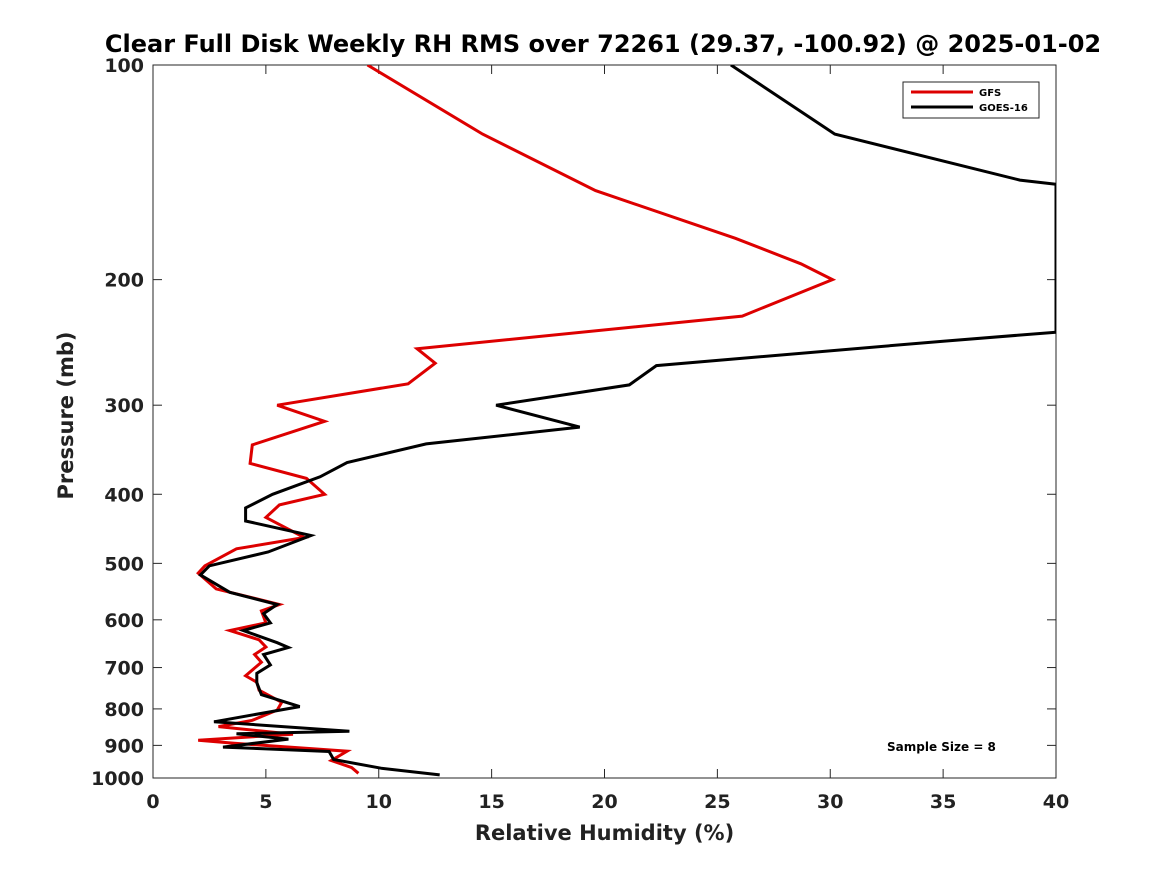 Image resolution: width=1167 pixels, height=875 pixels. I want to click on legend-label: GOES-16, so click(1003, 108).